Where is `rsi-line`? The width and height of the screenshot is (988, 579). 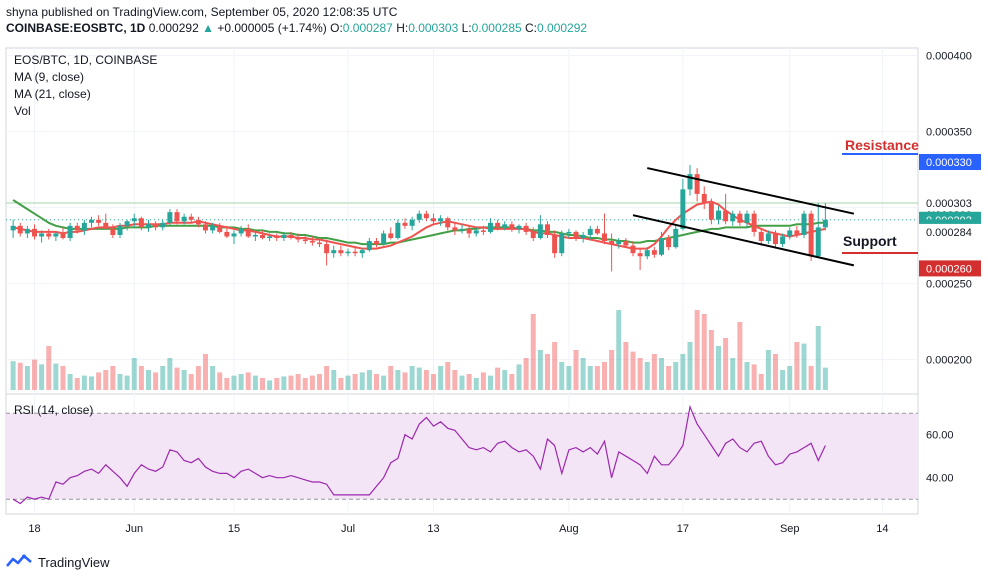
rsi-line is located at coordinates (419, 454).